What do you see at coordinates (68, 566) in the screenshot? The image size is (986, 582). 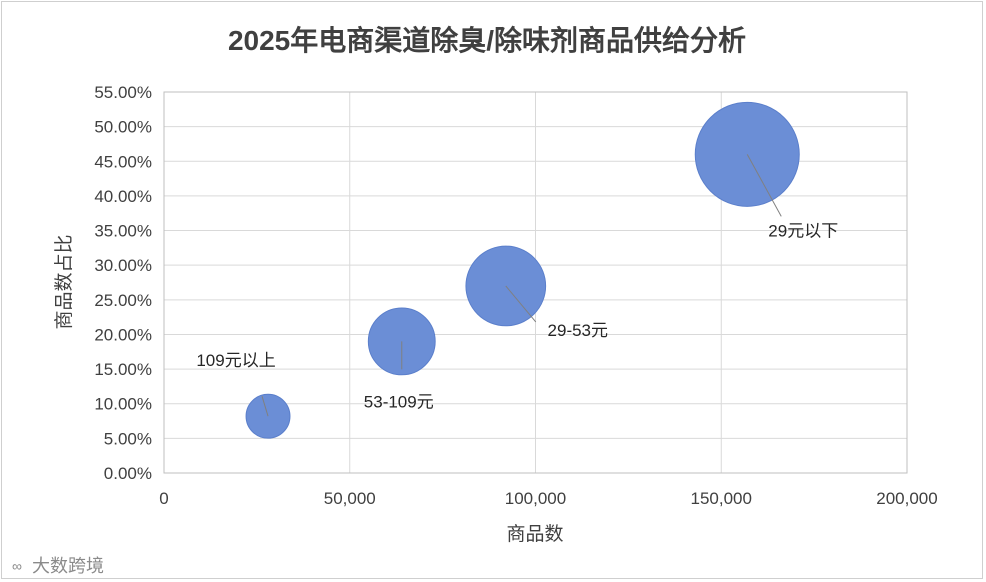 I see `watermark-text: 大数跨境` at bounding box center [68, 566].